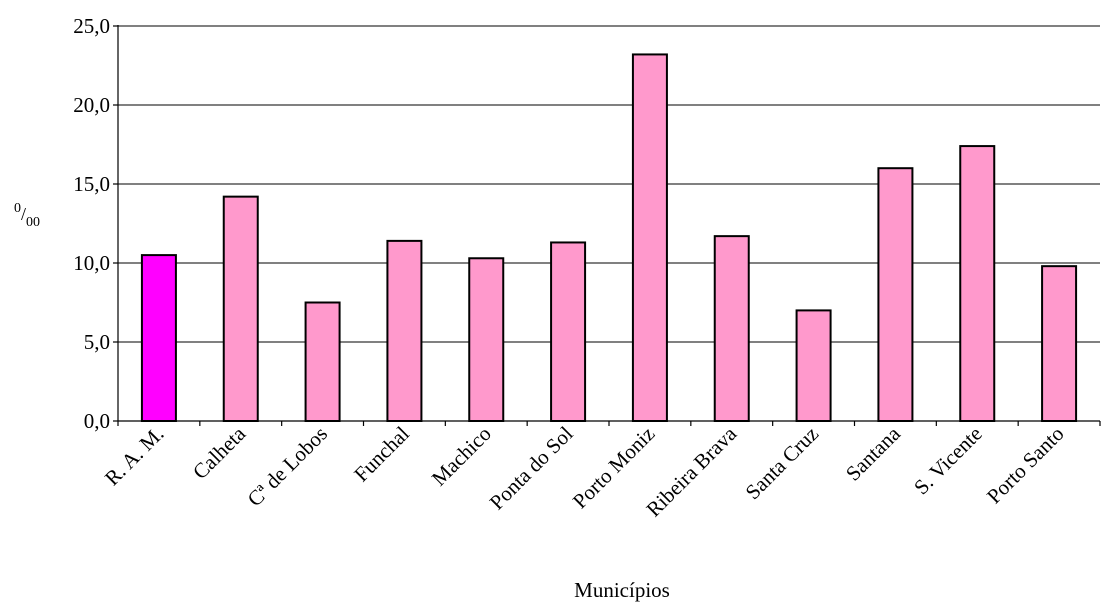 The height and width of the screenshot is (606, 1107). Describe the element at coordinates (91, 26) in the screenshot. I see `y-tick-label: 25,0` at that location.